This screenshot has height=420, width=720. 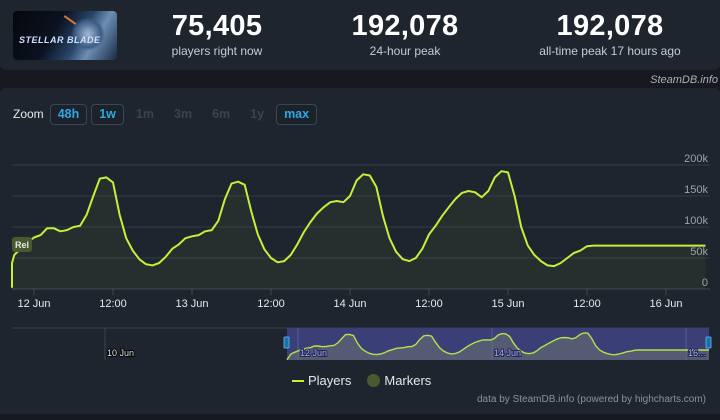 I want to click on svg-text: 14 Jun, so click(x=349, y=304).